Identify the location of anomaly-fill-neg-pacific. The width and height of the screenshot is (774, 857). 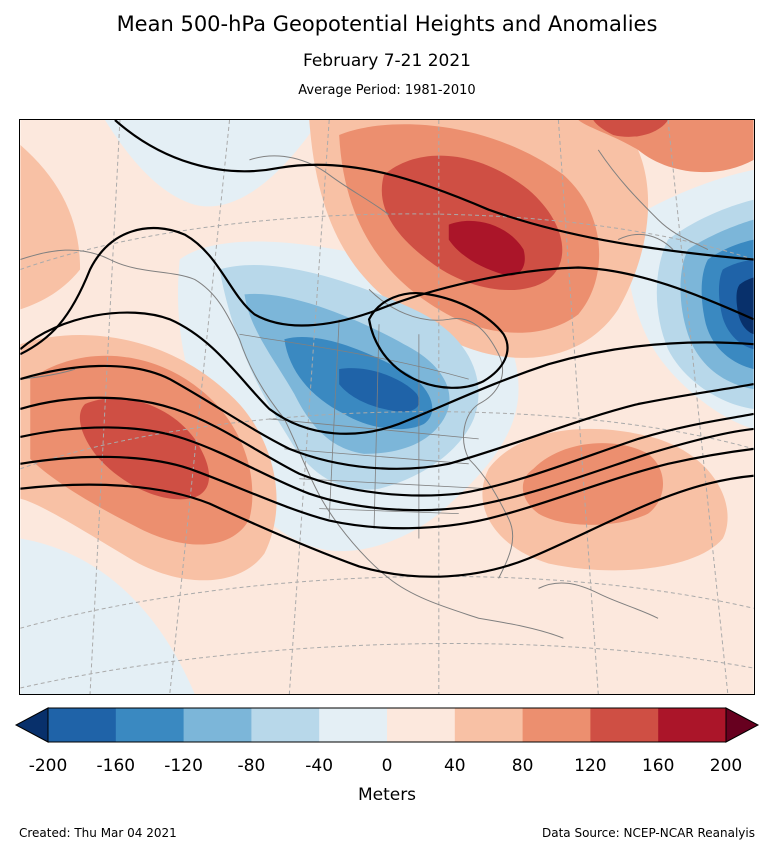
(212, 163).